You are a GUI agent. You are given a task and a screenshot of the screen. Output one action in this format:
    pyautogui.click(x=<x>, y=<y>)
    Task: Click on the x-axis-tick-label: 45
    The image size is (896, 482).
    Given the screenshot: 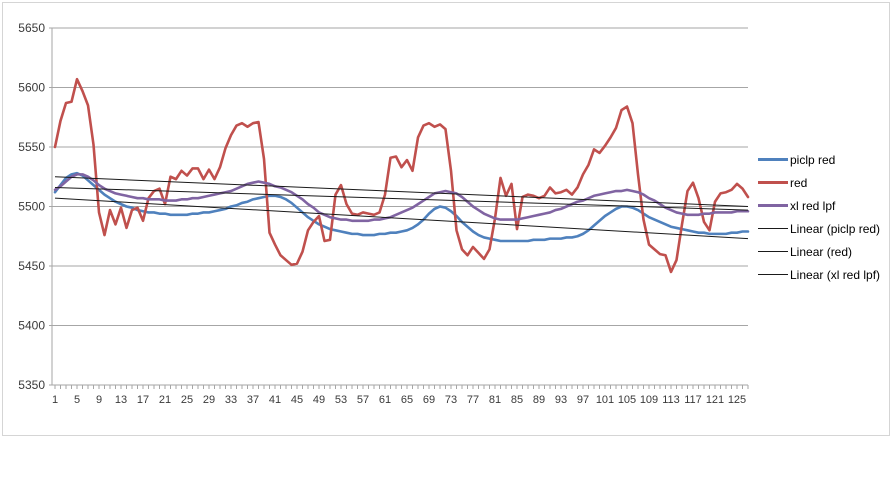 What is the action you would take?
    pyautogui.click(x=297, y=400)
    